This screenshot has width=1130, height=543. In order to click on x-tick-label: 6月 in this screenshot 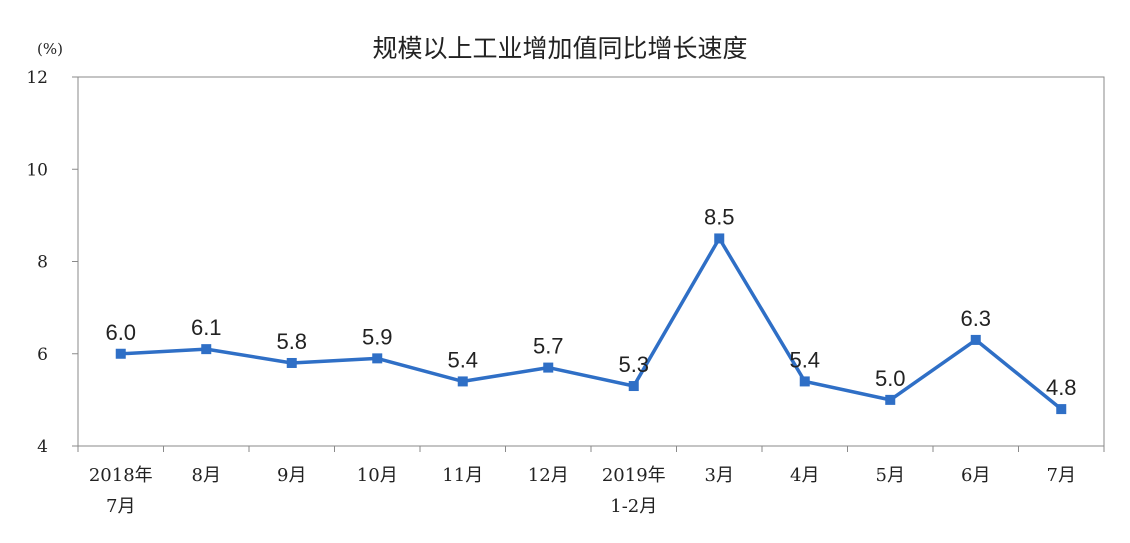, I will do `click(975, 475)`.